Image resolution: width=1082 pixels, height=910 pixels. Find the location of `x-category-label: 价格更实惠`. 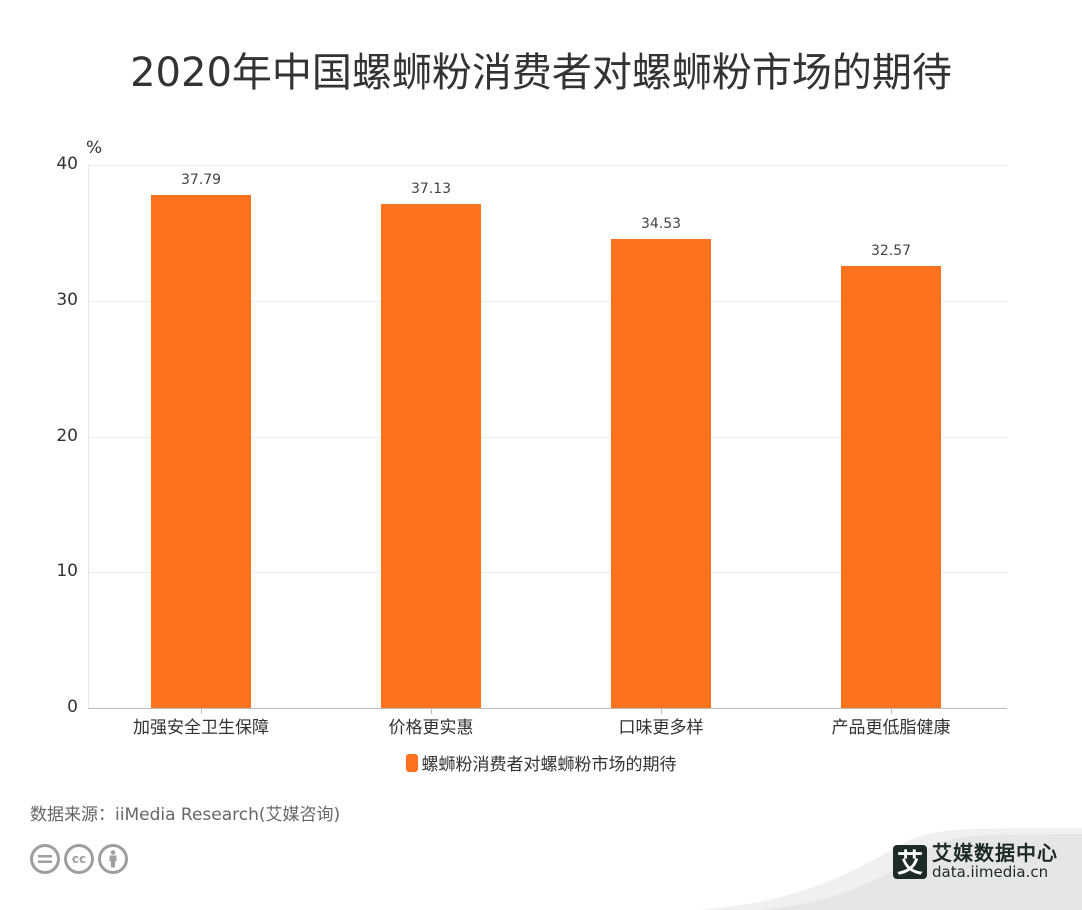

x-category-label: 价格更实惠 is located at coordinates (431, 728).